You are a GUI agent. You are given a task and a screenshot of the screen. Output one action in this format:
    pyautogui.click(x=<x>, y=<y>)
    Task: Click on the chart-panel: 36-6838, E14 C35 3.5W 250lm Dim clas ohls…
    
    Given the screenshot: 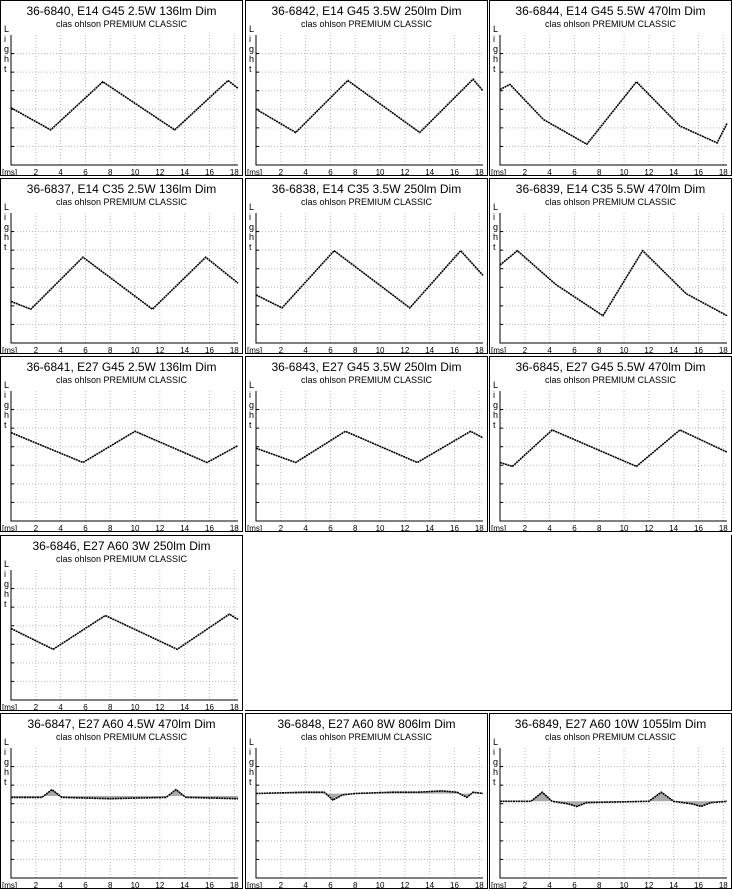 What is the action you would take?
    pyautogui.click(x=366, y=266)
    